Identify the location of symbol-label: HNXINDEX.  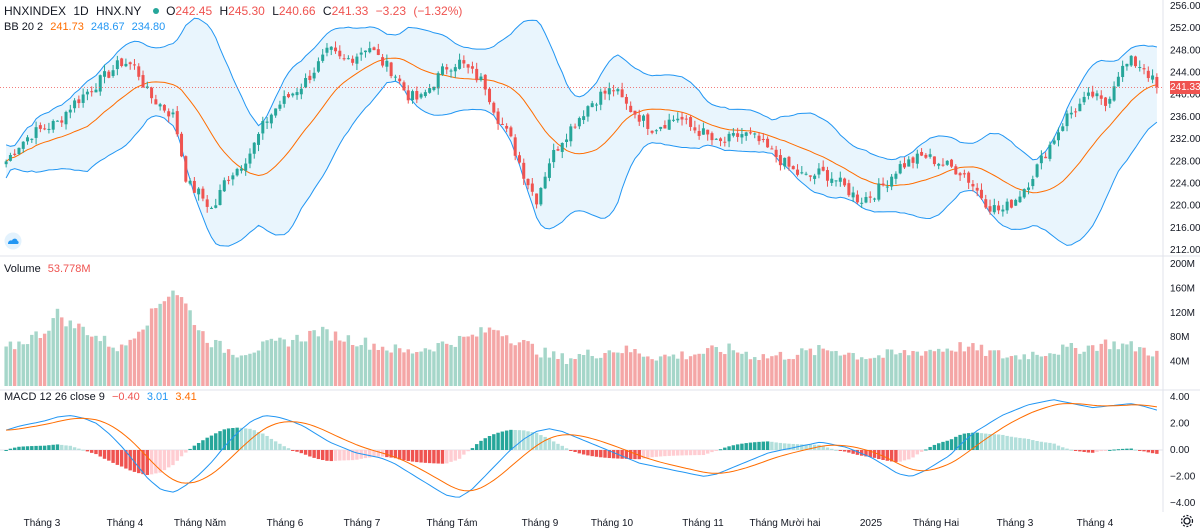
(35, 11).